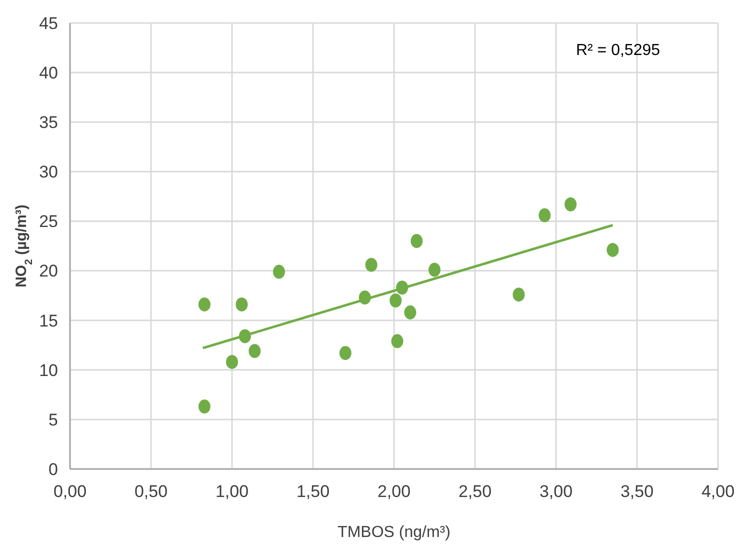 The image size is (736, 549). What do you see at coordinates (48, 271) in the screenshot?
I see `y-tick-label: 20` at bounding box center [48, 271].